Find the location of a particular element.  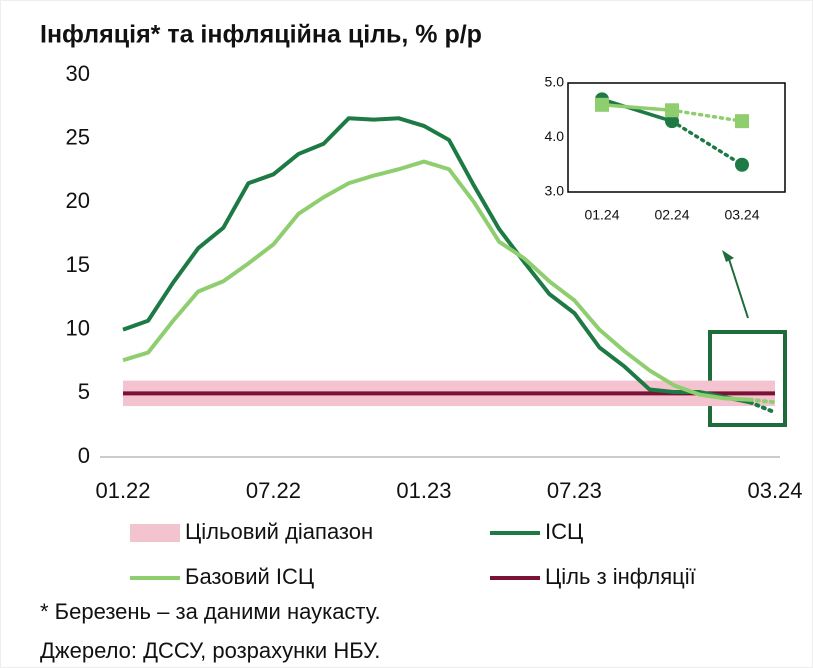

inset-y-tick-label: 4.0 is located at coordinates (555, 136).